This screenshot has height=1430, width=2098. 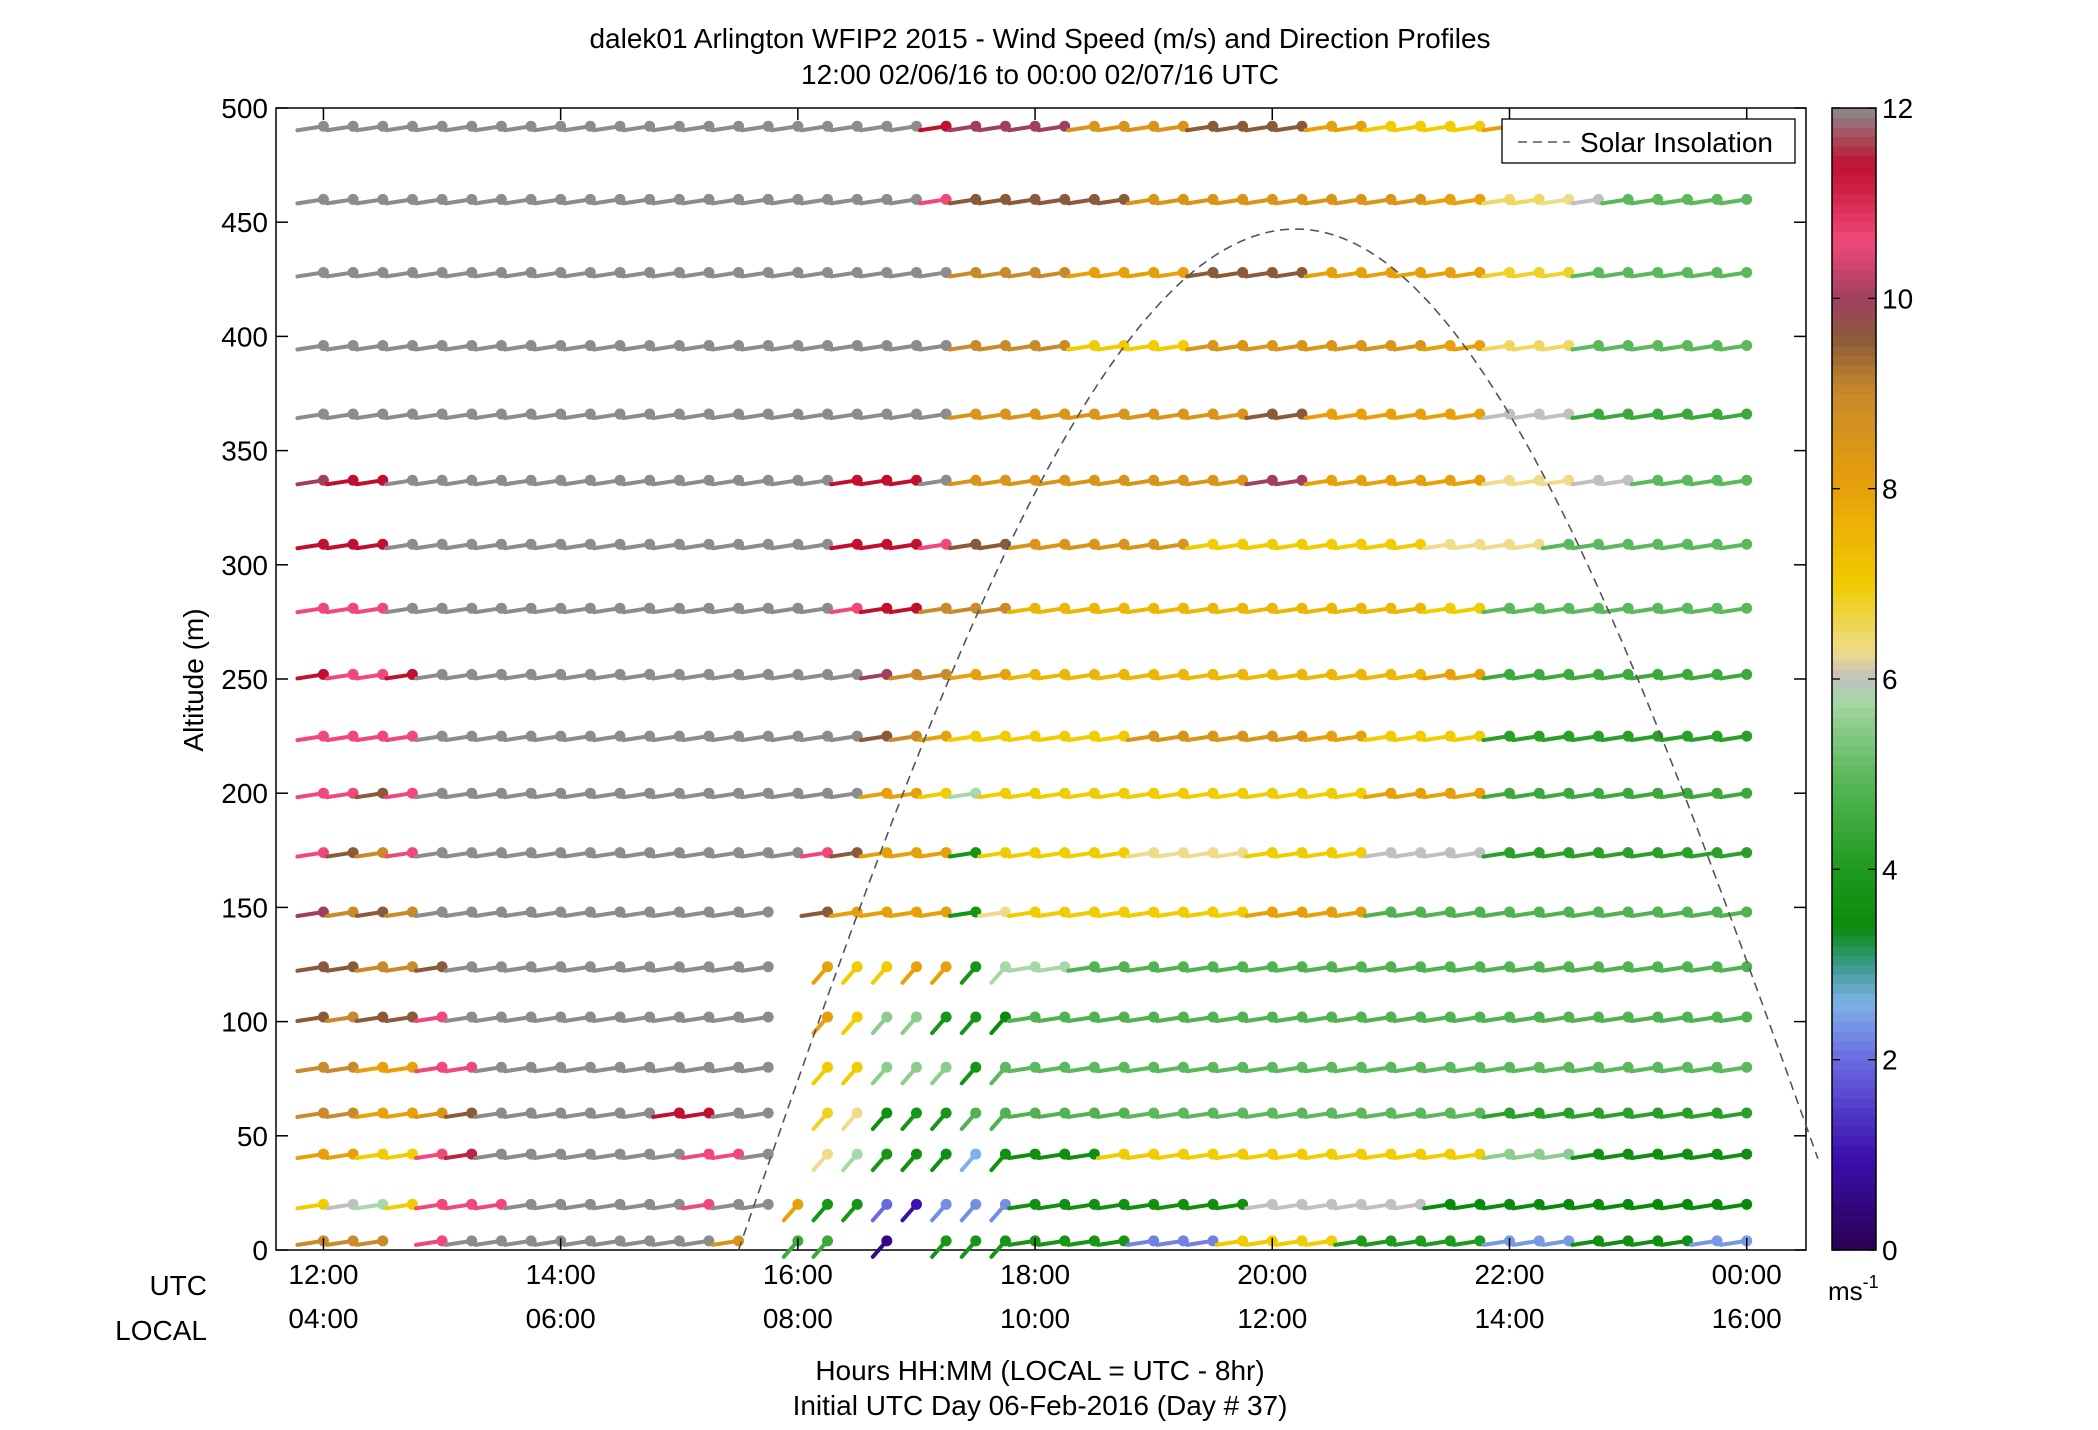 I want to click on x-tick-label-local: 12:00, so click(x=1272, y=1318).